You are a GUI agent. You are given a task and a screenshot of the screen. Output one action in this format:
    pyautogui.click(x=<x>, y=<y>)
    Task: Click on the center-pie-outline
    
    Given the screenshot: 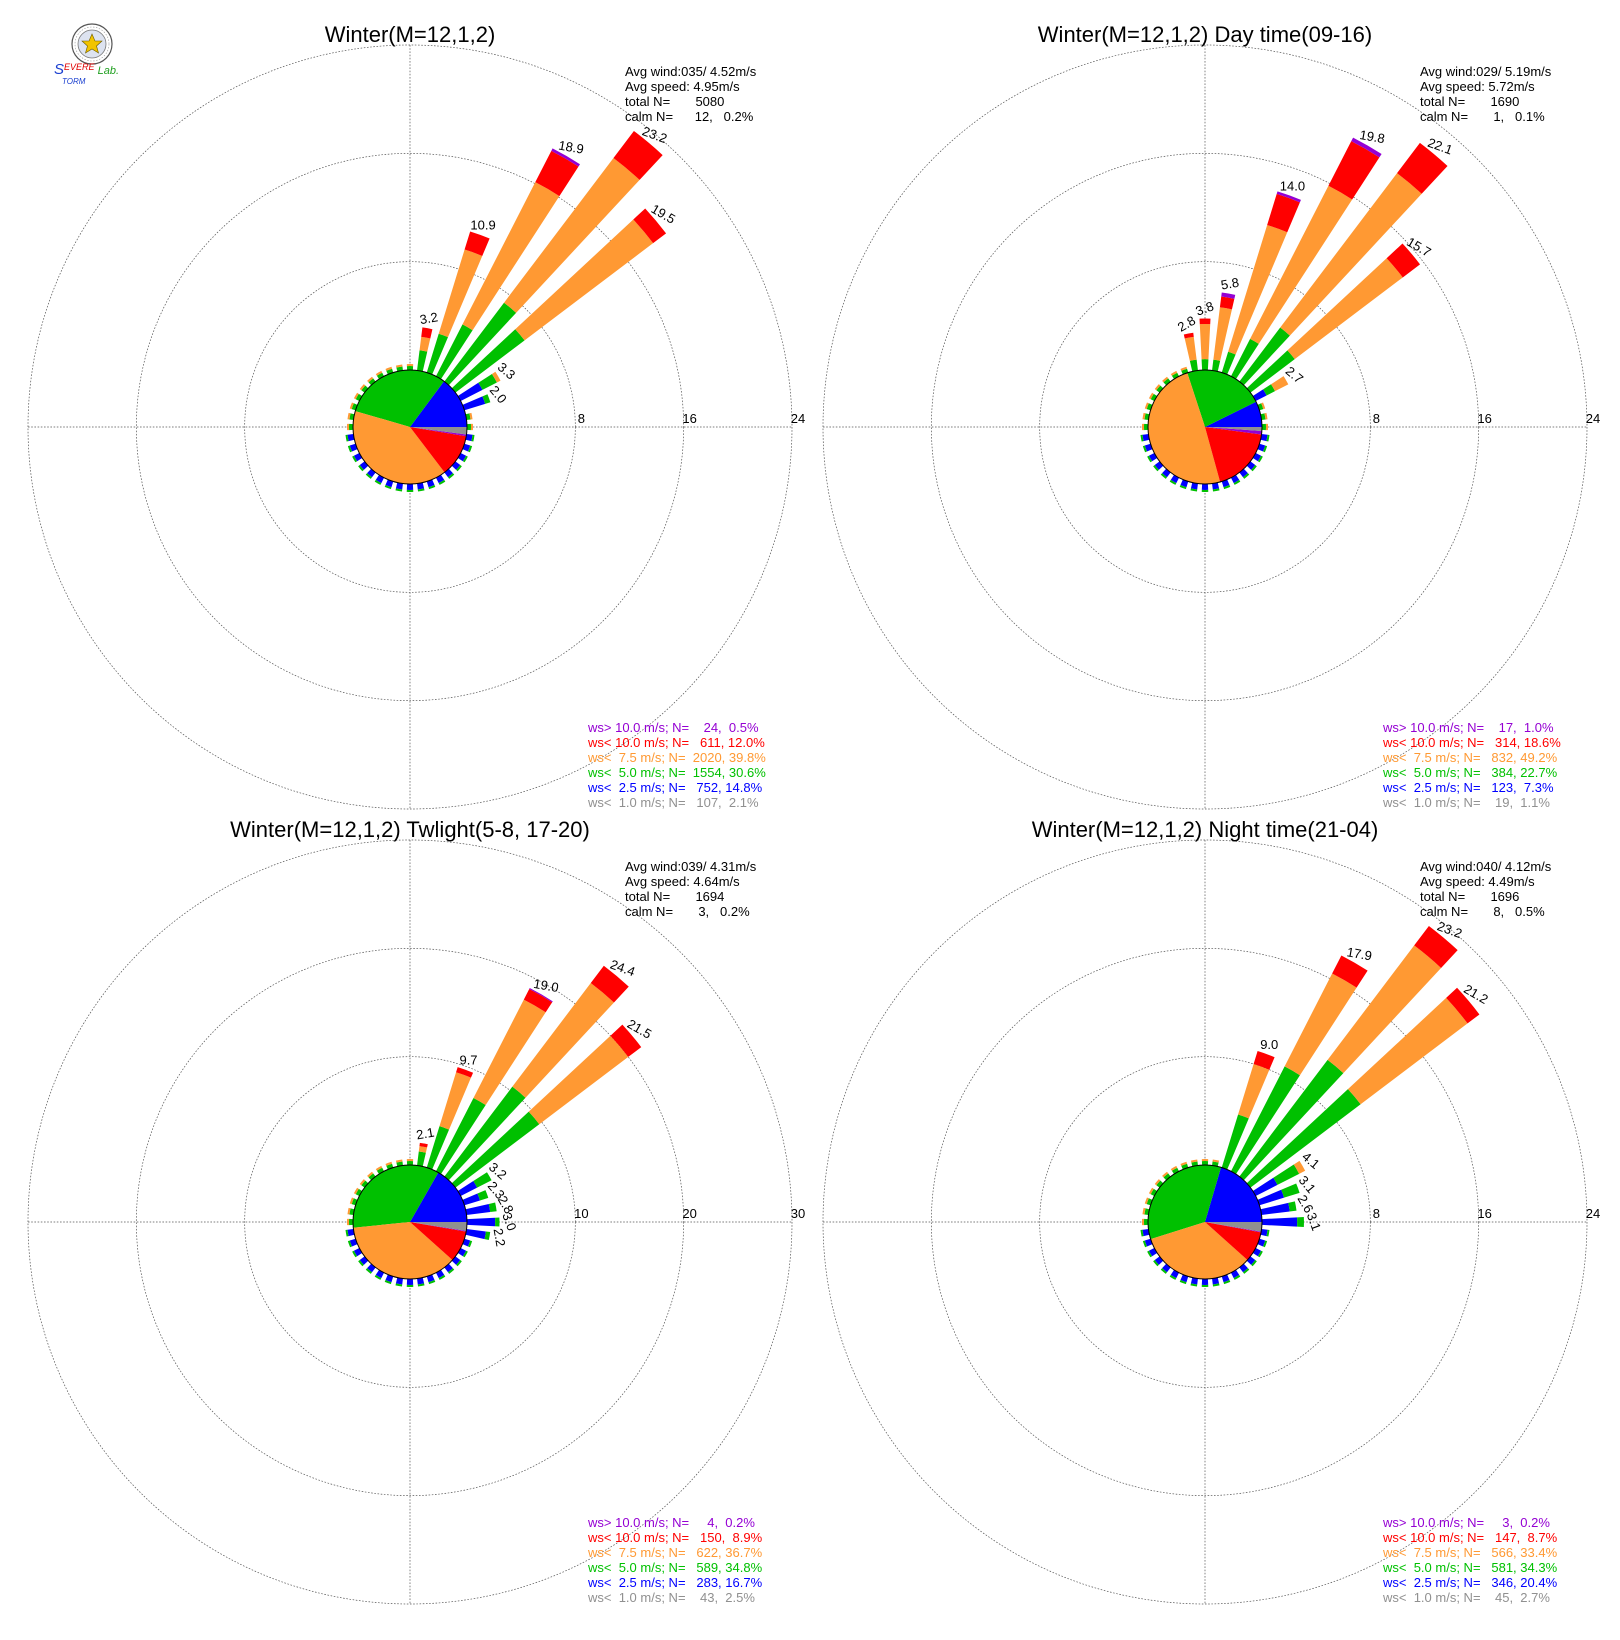 What is the action you would take?
    pyautogui.click(x=1205, y=1222)
    